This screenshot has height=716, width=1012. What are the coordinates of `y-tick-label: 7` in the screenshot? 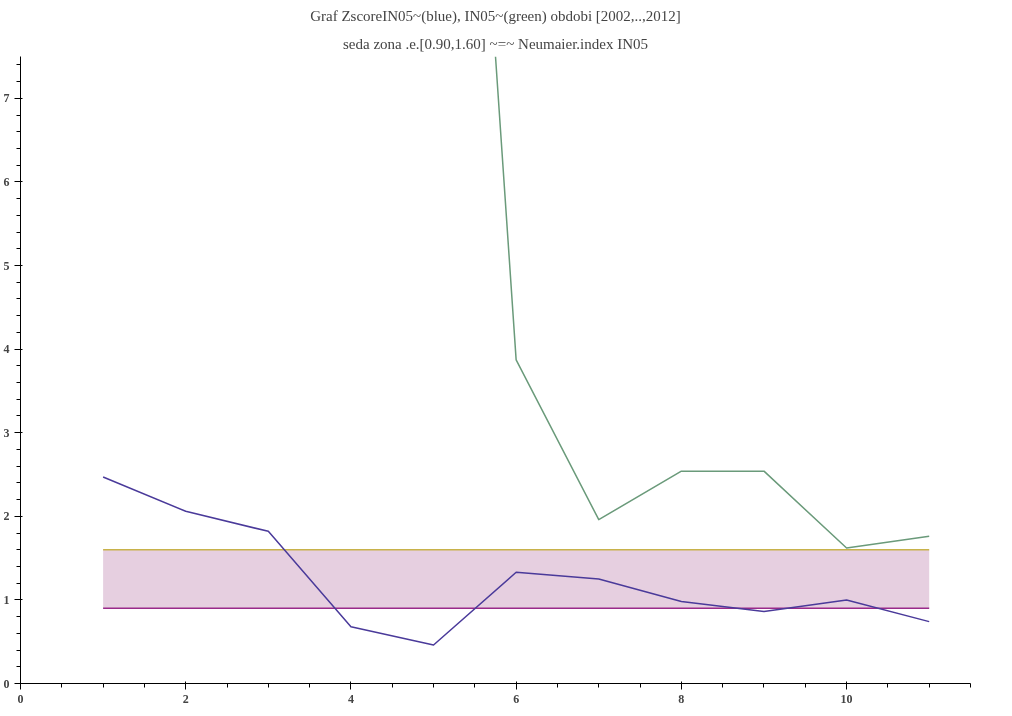 It's located at (6, 98).